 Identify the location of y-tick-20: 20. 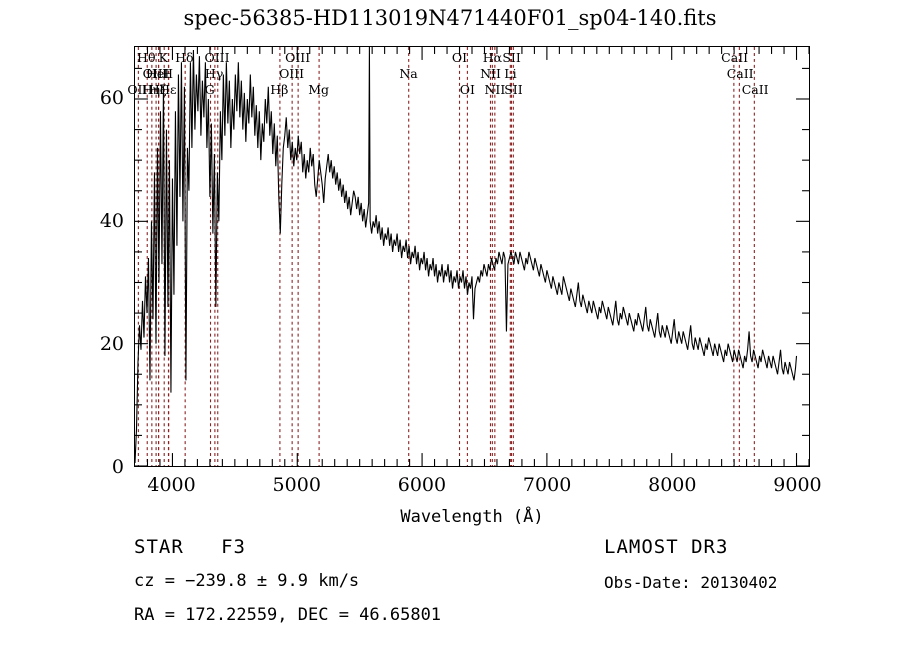
(111, 344).